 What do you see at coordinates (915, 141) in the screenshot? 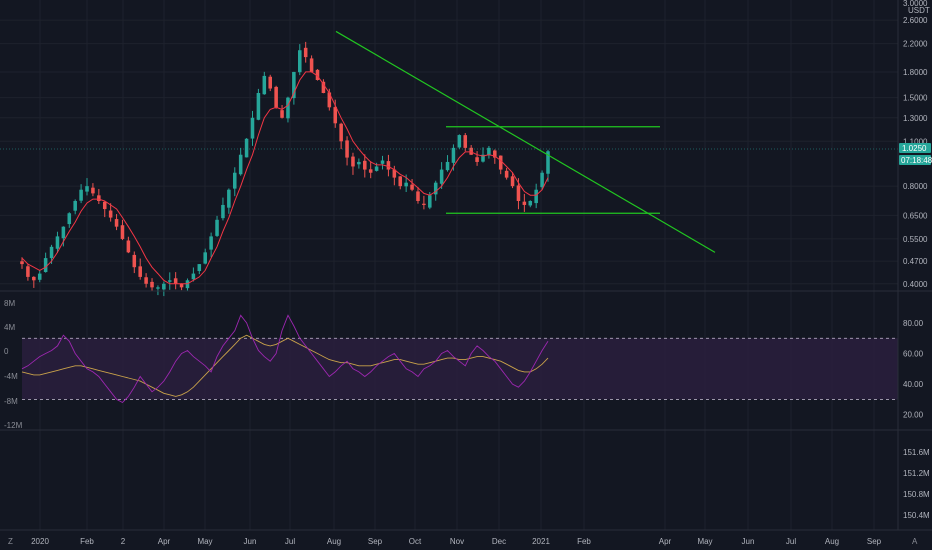
I see `price-tick-label: 1.1000` at bounding box center [915, 141].